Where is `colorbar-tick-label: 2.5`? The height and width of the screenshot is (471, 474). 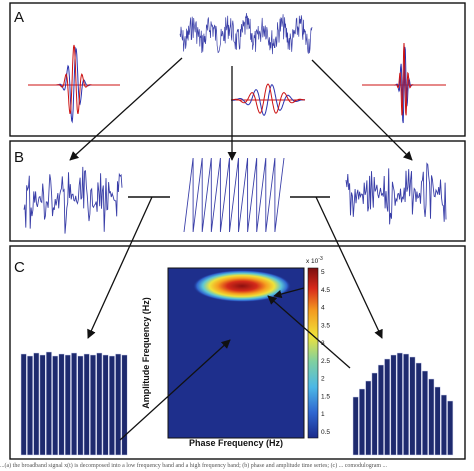 colorbar-tick-label: 2.5 is located at coordinates (325, 361).